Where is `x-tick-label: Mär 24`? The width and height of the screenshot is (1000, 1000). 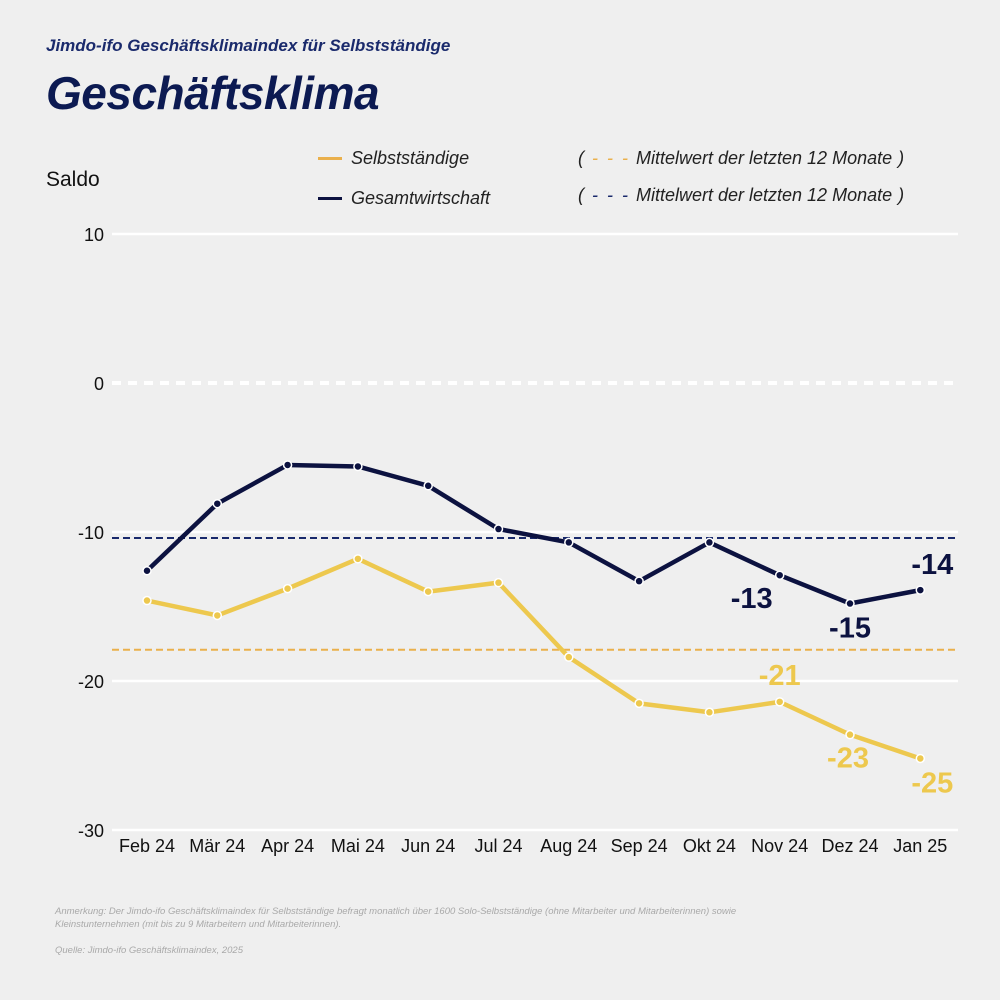
x-tick-label: Mär 24 is located at coordinates (217, 846).